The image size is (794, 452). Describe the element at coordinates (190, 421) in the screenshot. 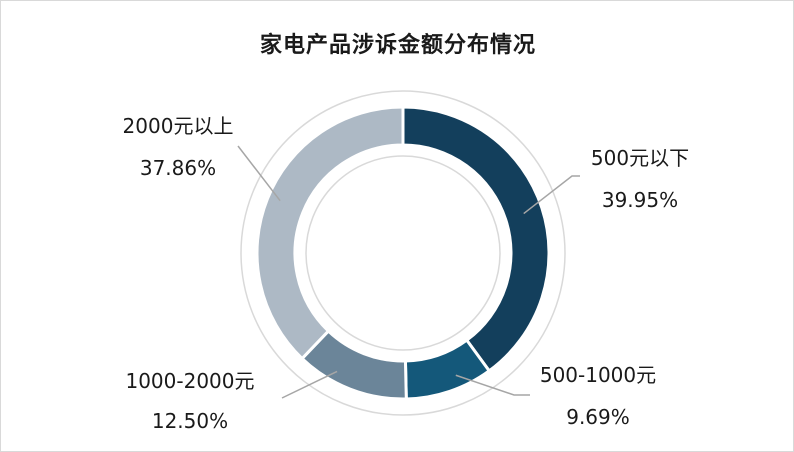

I see `value-label-3: 12.50%` at that location.